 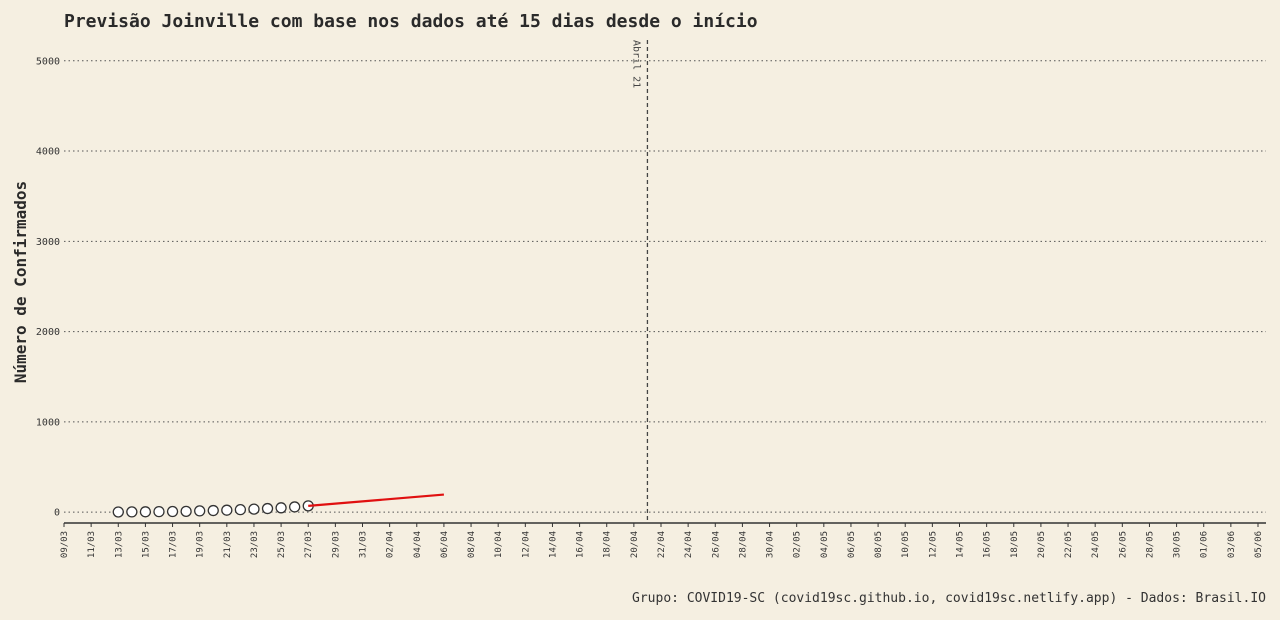 I want to click on x-tick-label: 24/05, so click(x=1096, y=544).